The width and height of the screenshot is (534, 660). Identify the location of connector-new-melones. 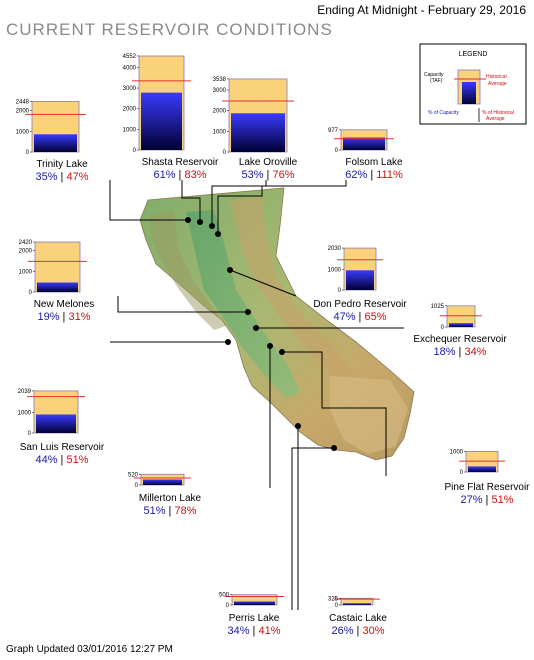
(182, 304).